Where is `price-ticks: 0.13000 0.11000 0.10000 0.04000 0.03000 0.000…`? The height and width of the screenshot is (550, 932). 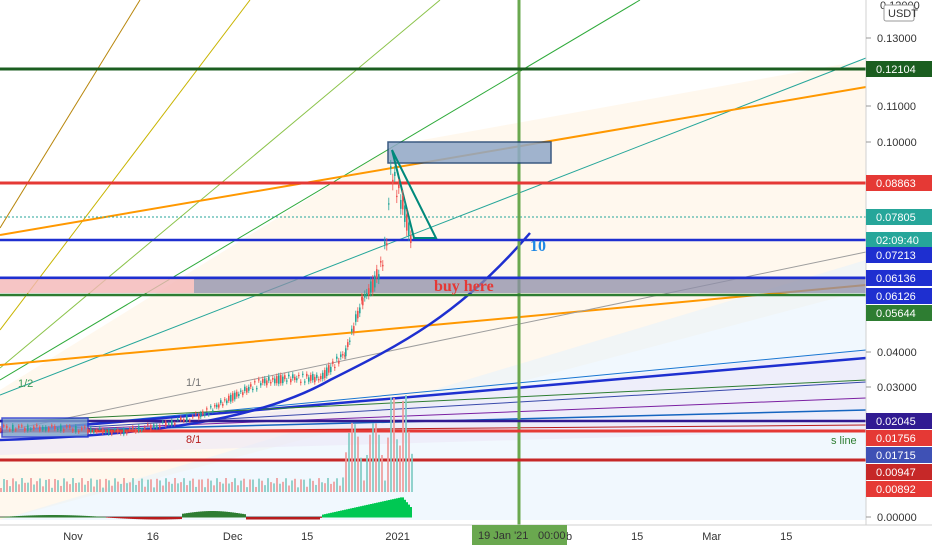 price-ticks: 0.13000 0.11000 0.10000 0.04000 0.03000 0.000… is located at coordinates (891, 278).